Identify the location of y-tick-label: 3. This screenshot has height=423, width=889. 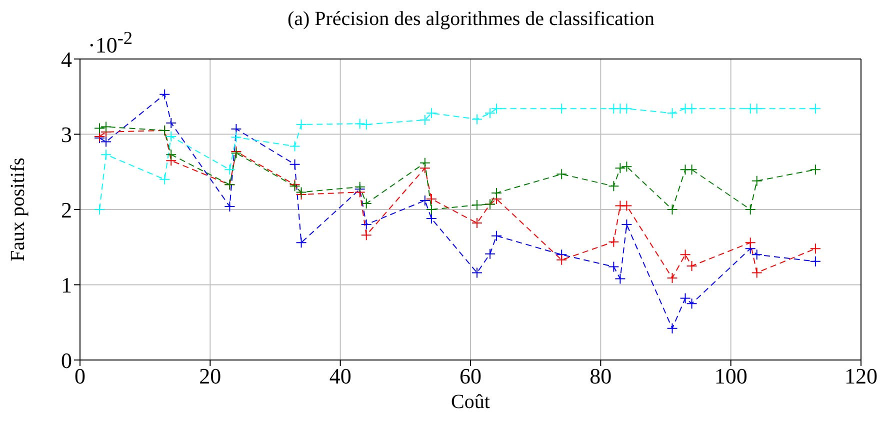
(66, 135).